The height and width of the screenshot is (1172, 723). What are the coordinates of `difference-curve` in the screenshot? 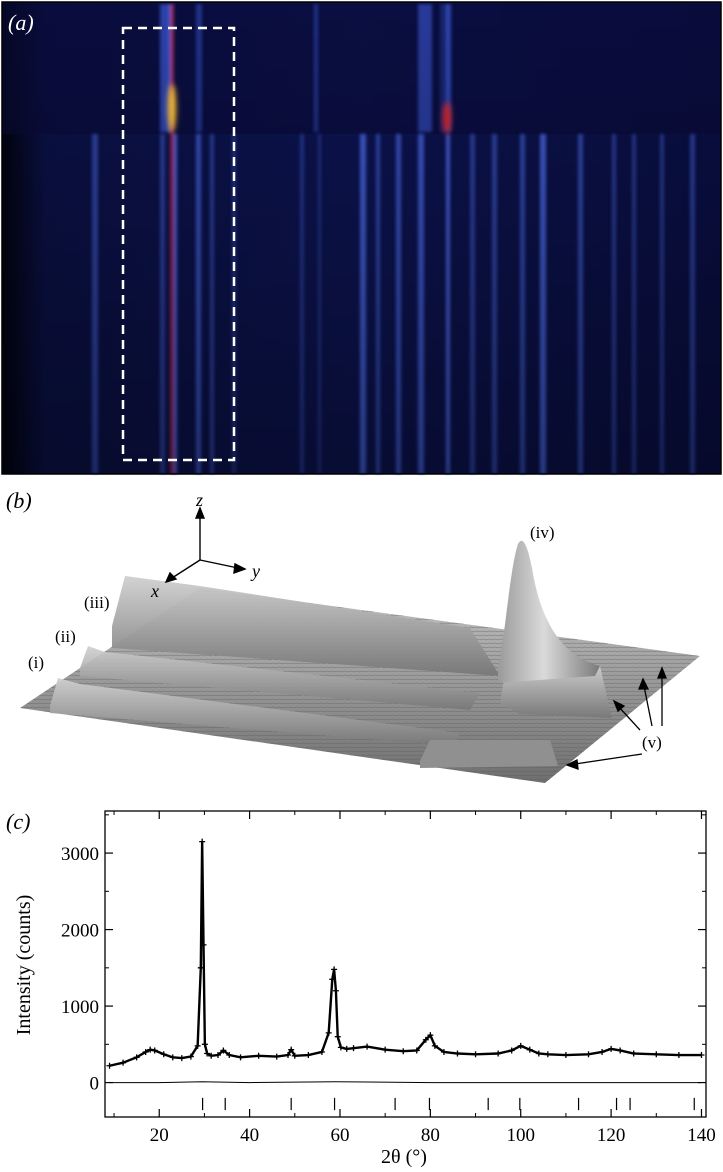 It's located at (405, 1082).